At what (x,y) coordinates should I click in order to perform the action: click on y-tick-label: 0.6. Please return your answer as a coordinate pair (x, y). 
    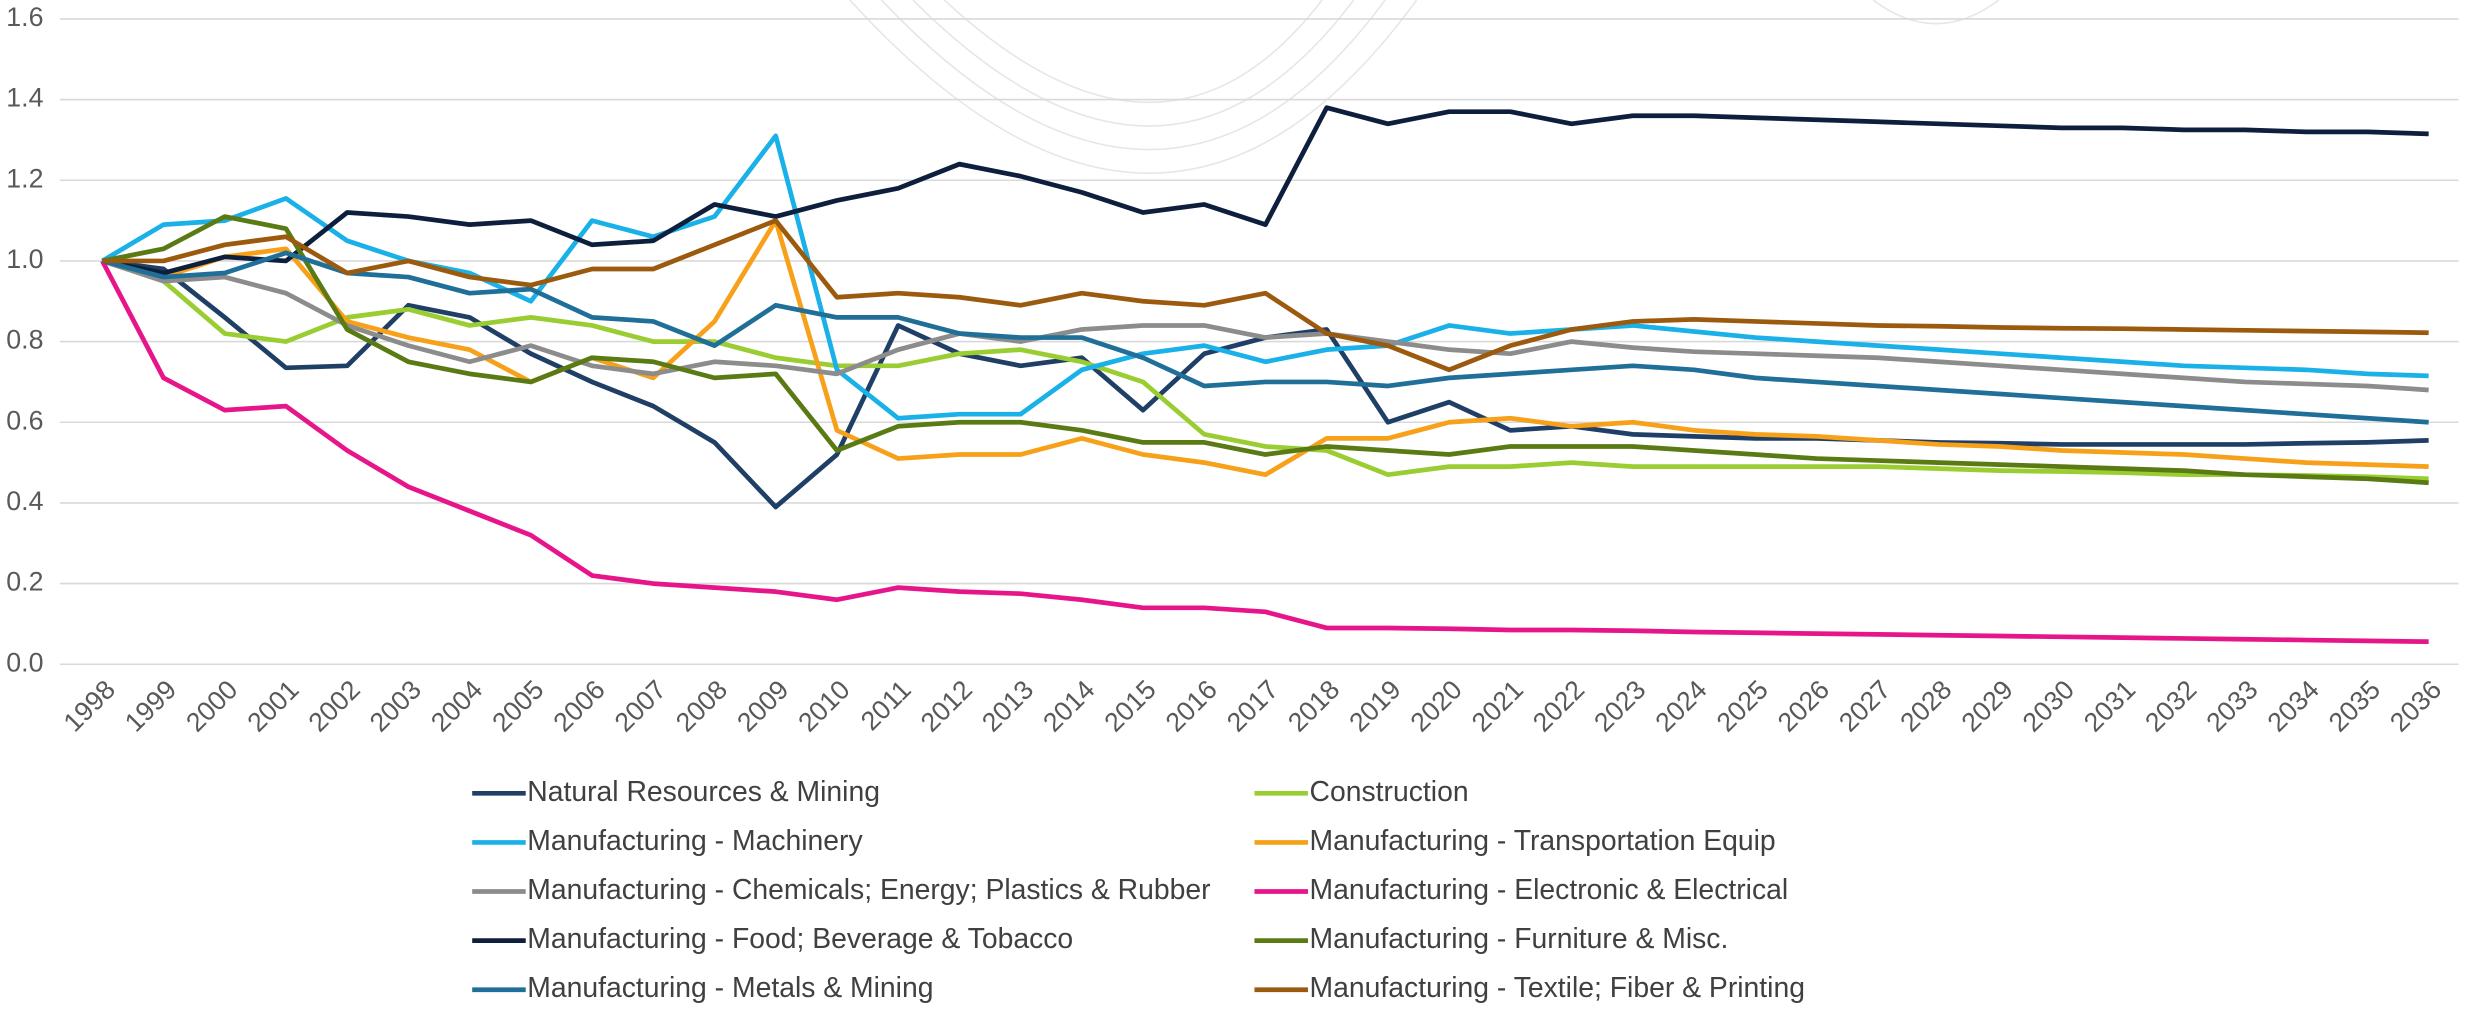
    Looking at the image, I should click on (24, 420).